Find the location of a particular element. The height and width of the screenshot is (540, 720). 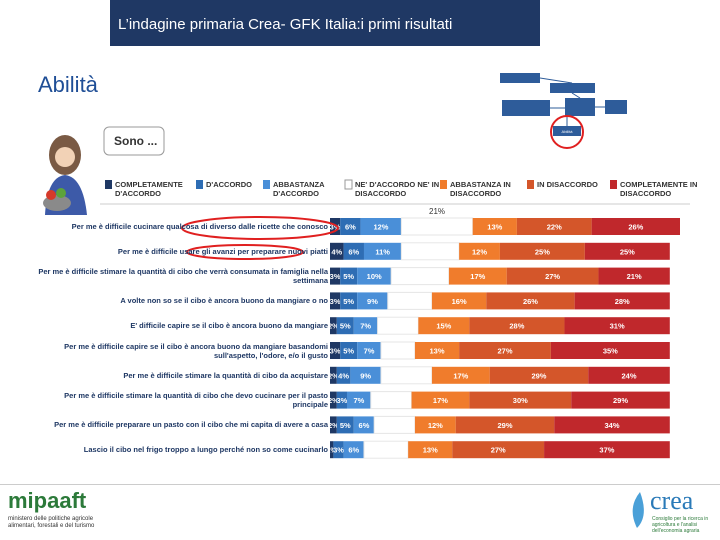

crea-logo: crea is located at coordinates (672, 500).